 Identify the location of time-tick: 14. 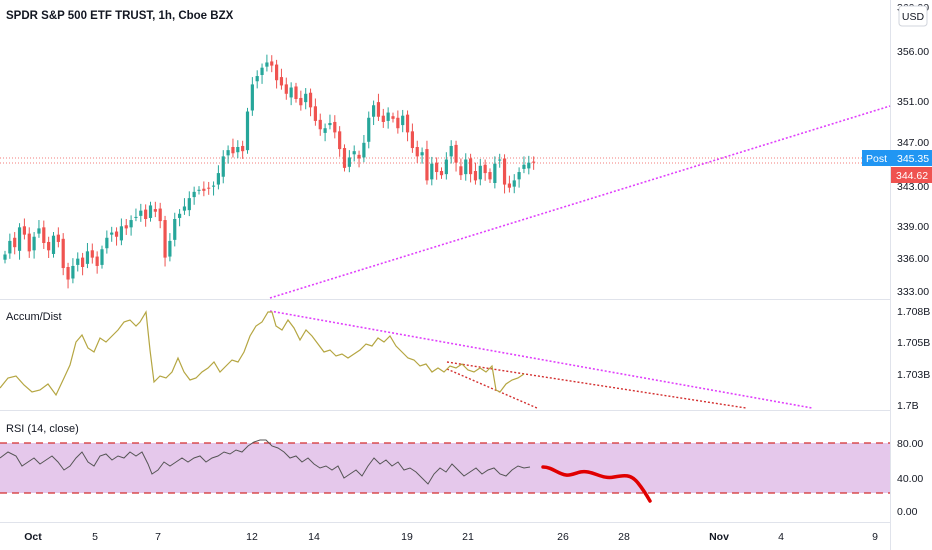
(314, 537).